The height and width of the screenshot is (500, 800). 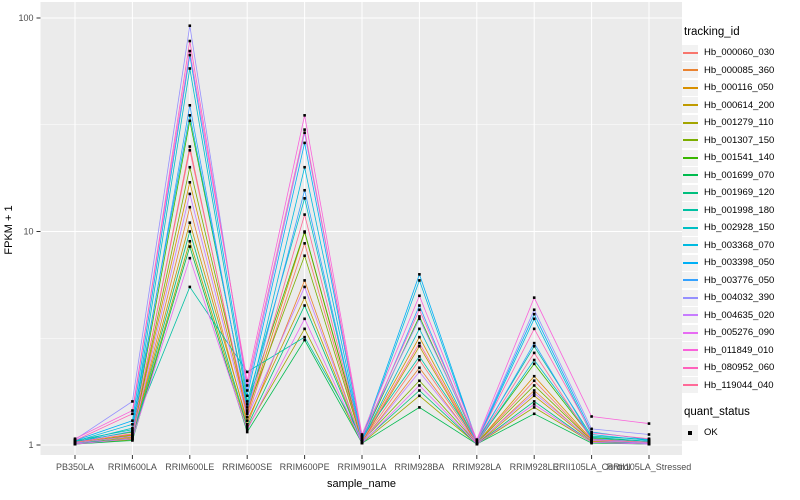 What do you see at coordinates (741, 368) in the screenshot?
I see `legend-item: Hb_080952_060` at bounding box center [741, 368].